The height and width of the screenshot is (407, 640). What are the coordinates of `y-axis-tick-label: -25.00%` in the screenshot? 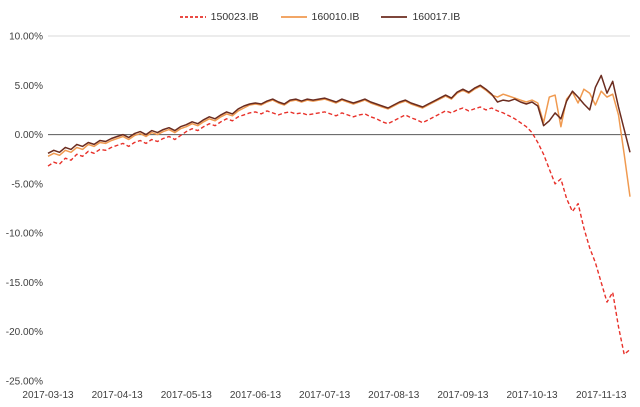 It's located at (24, 382).